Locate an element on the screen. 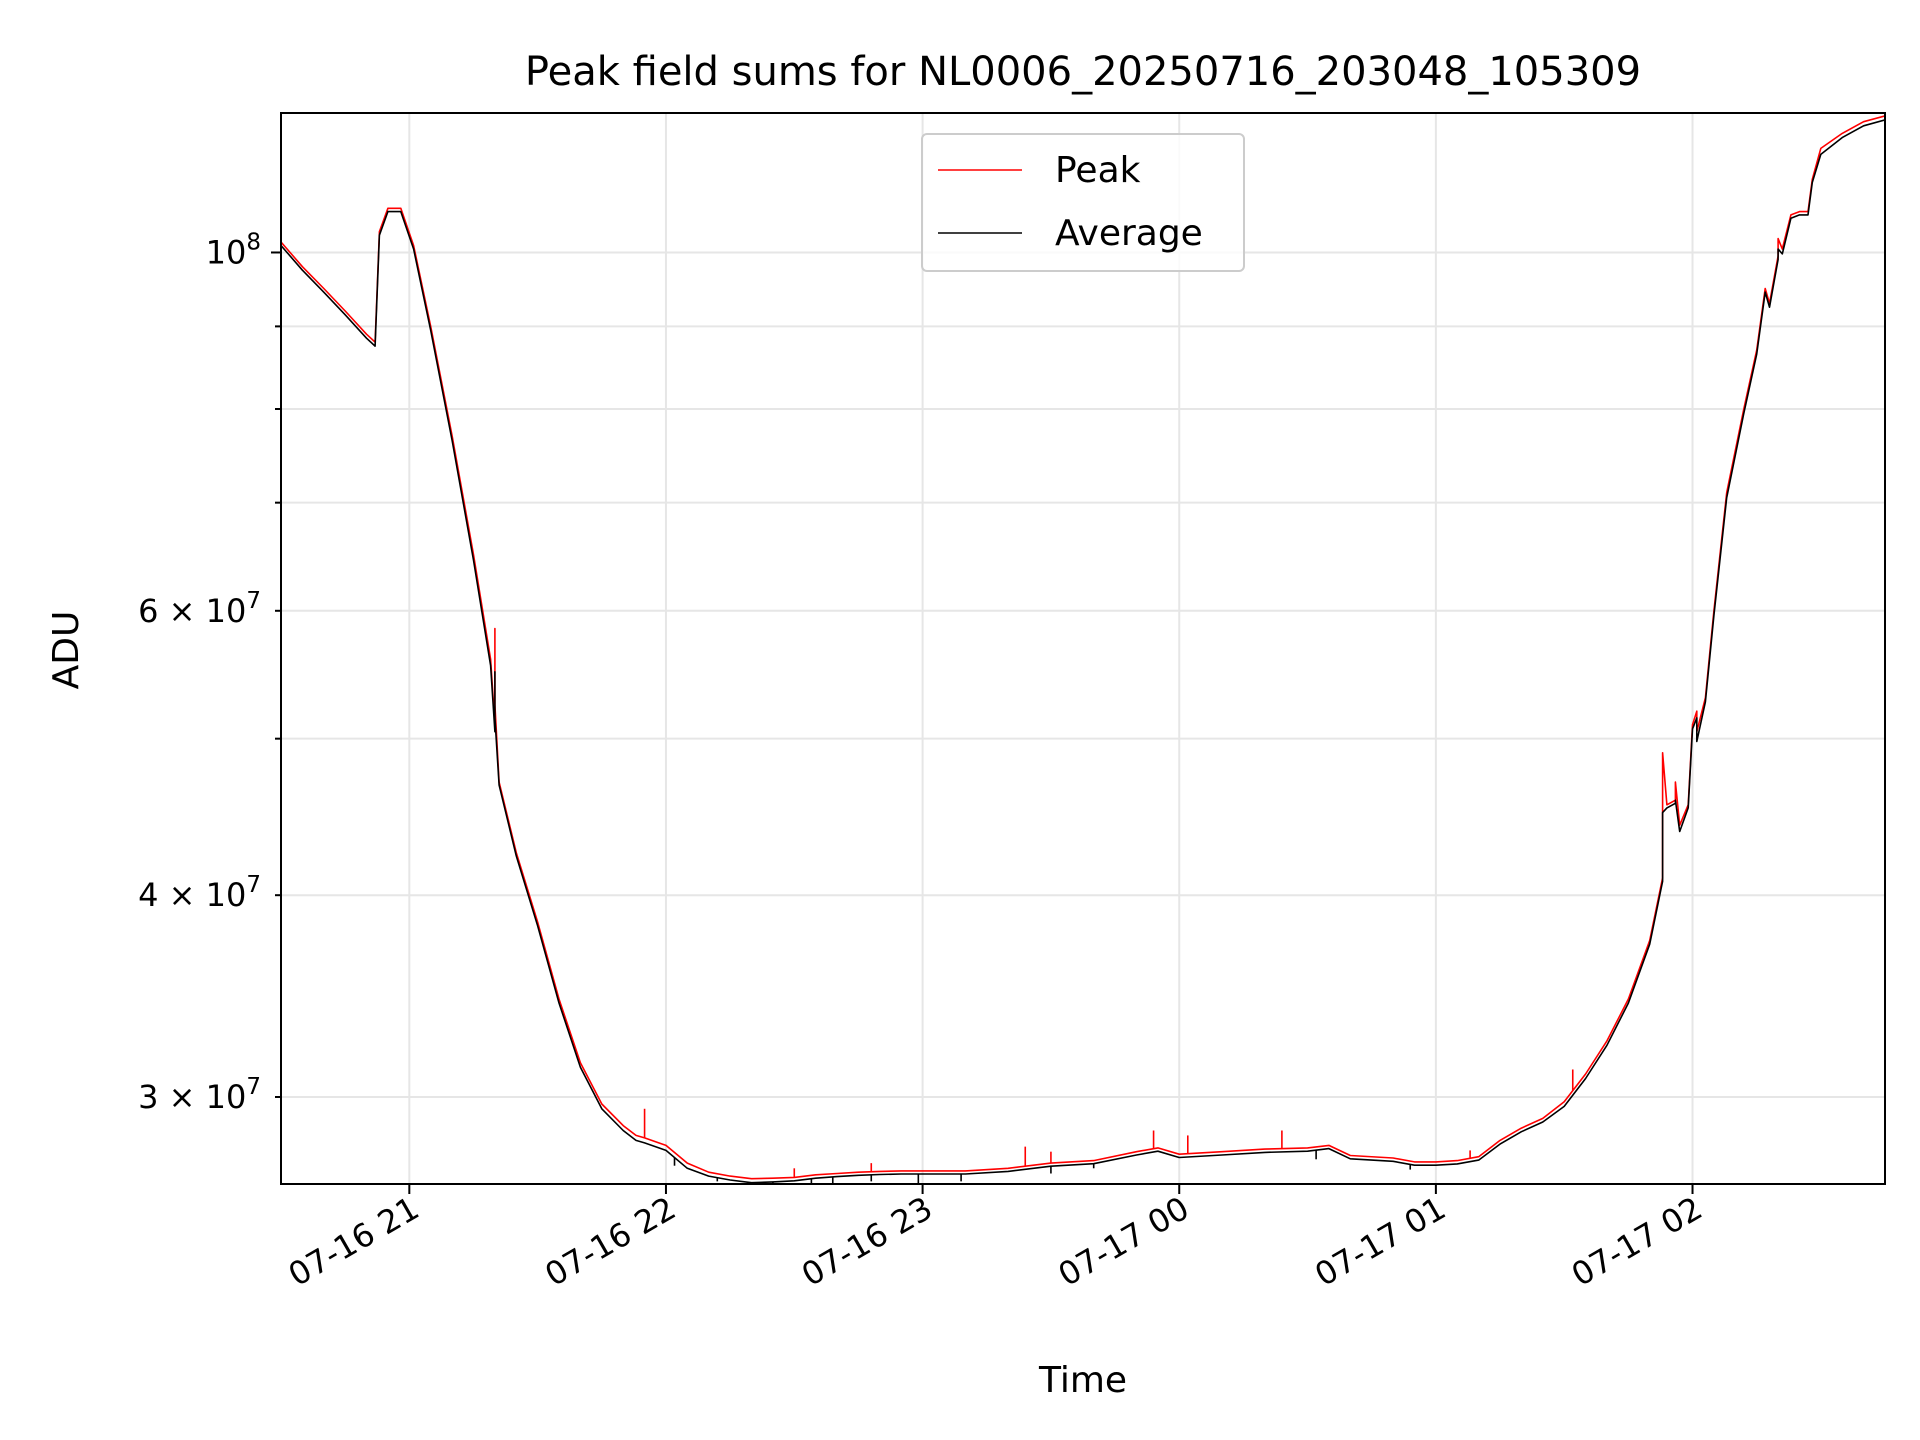 The image size is (1920, 1440). y-tick-label: 4 × 107 is located at coordinates (199, 893).